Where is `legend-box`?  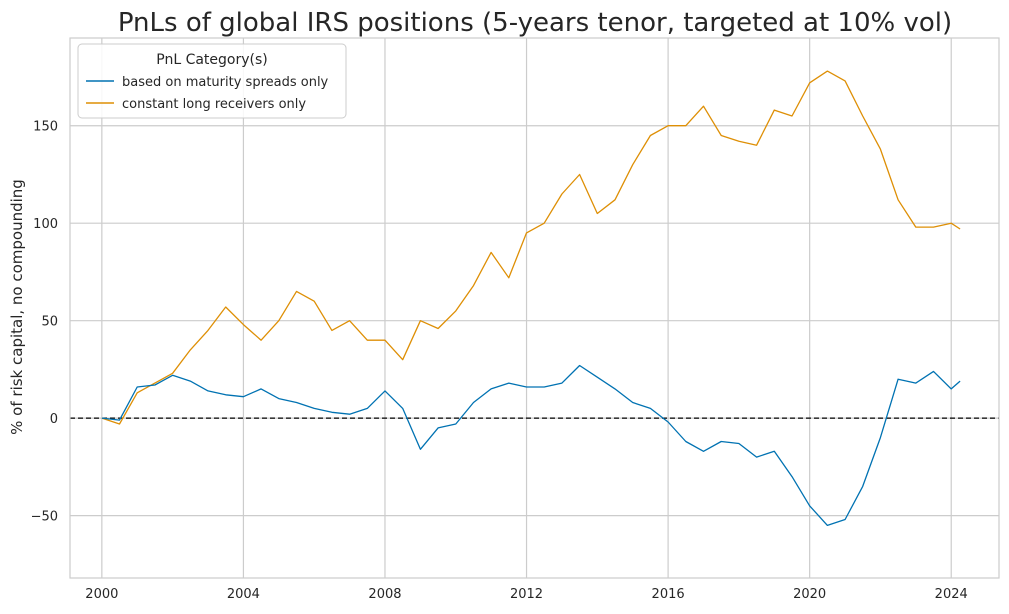 legend-box is located at coordinates (212, 81).